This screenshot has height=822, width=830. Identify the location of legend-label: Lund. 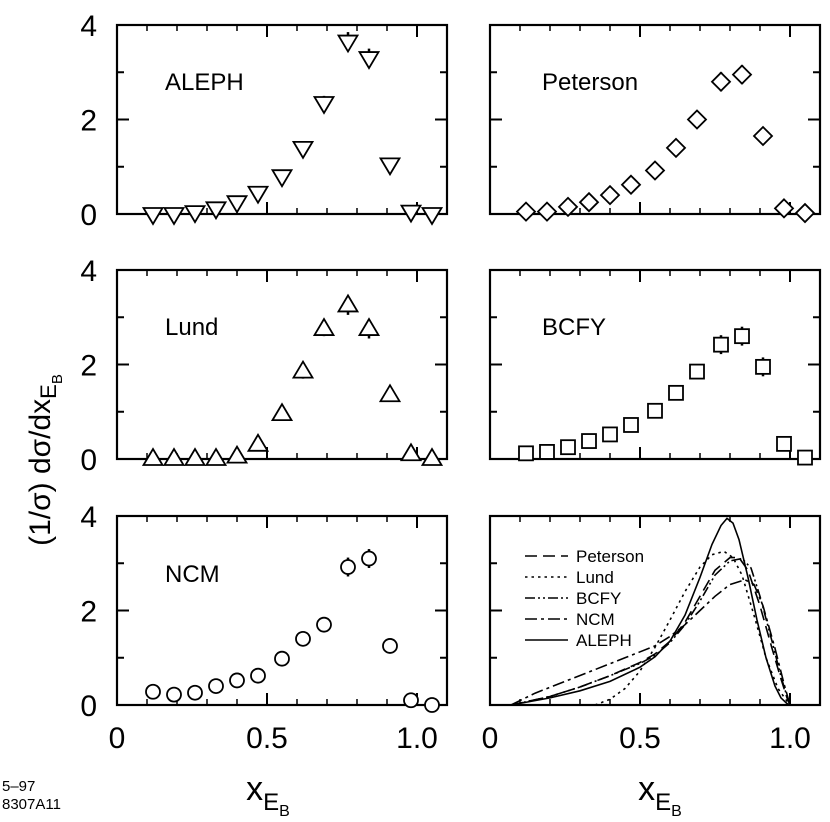
(595, 577).